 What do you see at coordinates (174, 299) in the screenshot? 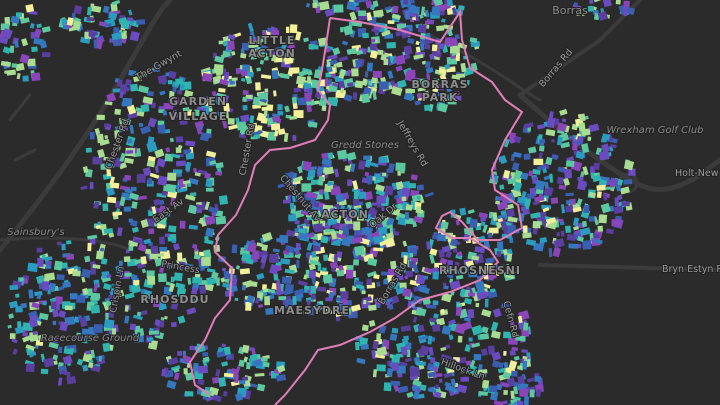
I see `place-label: RHOSDDU` at bounding box center [174, 299].